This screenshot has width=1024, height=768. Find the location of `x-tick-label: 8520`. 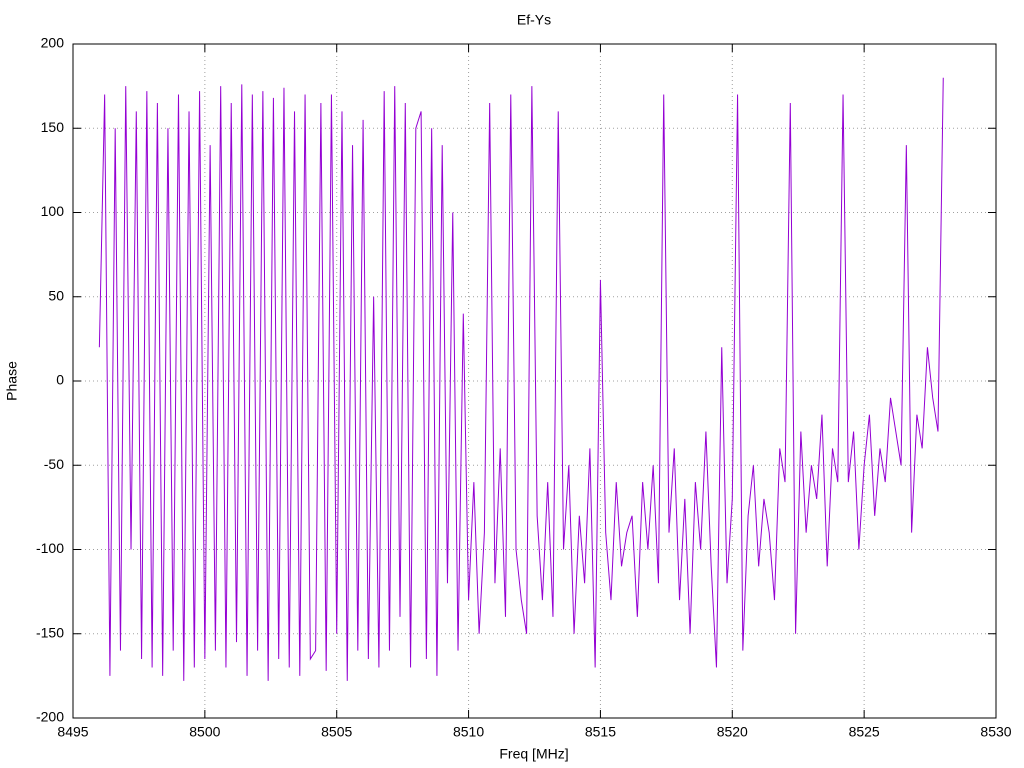

x-tick-label: 8520 is located at coordinates (732, 732).